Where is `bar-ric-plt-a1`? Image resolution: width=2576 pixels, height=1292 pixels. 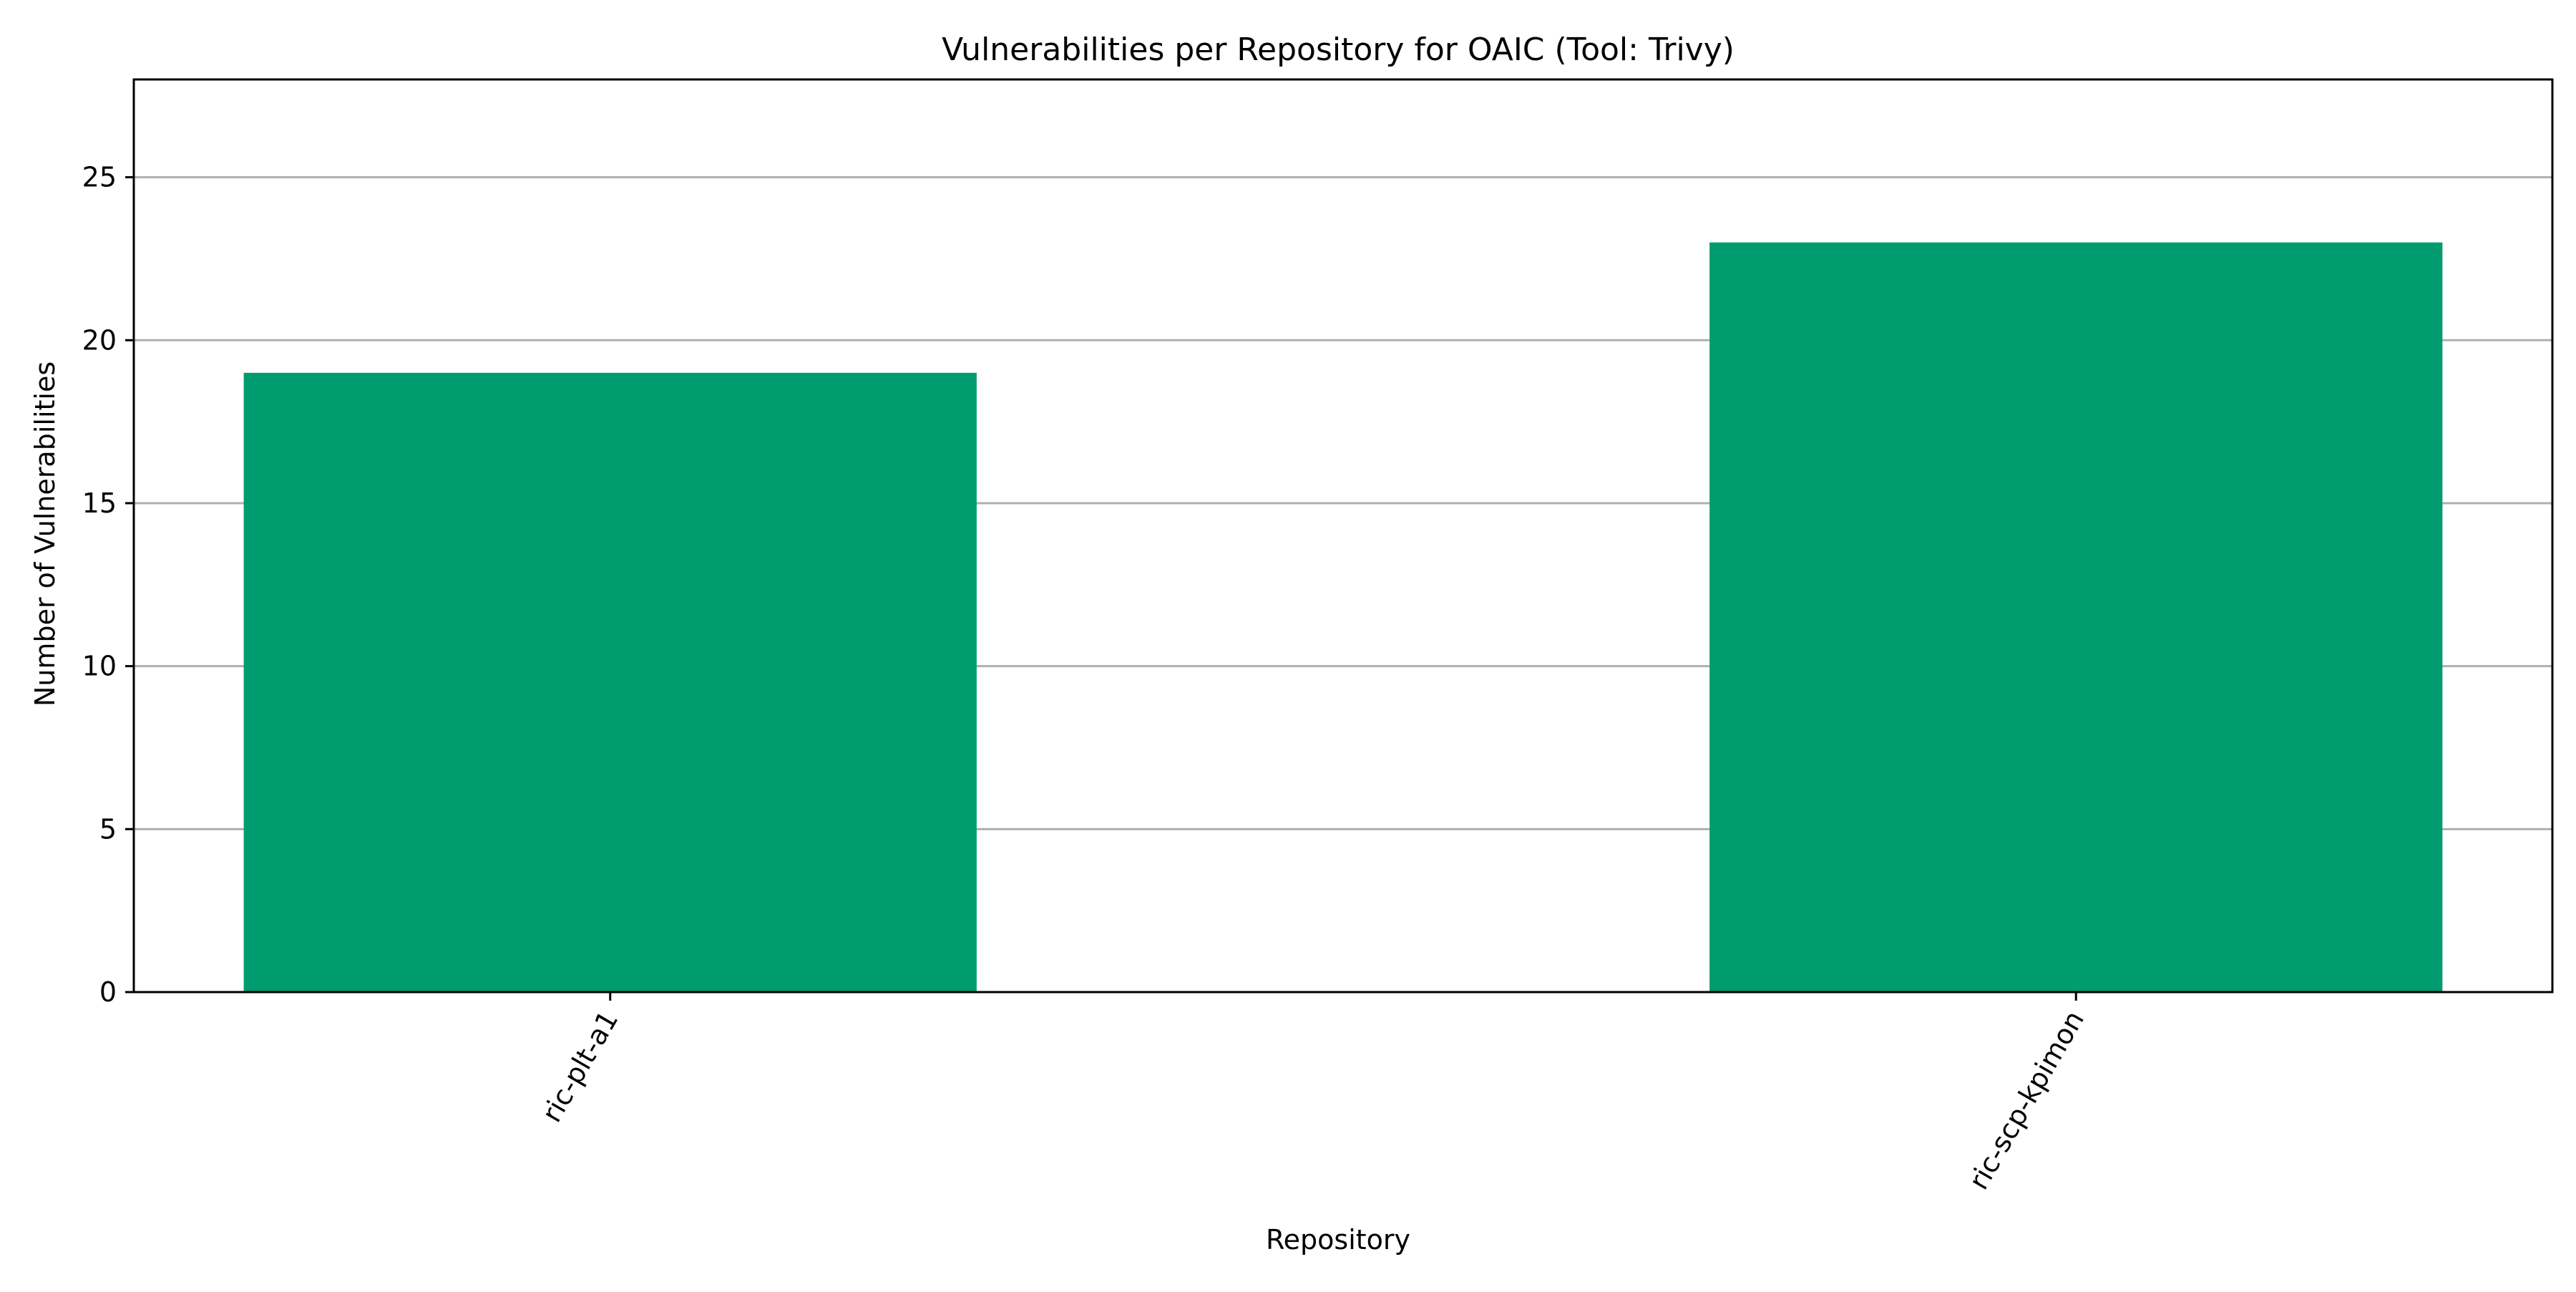 bar-ric-plt-a1 is located at coordinates (610, 682).